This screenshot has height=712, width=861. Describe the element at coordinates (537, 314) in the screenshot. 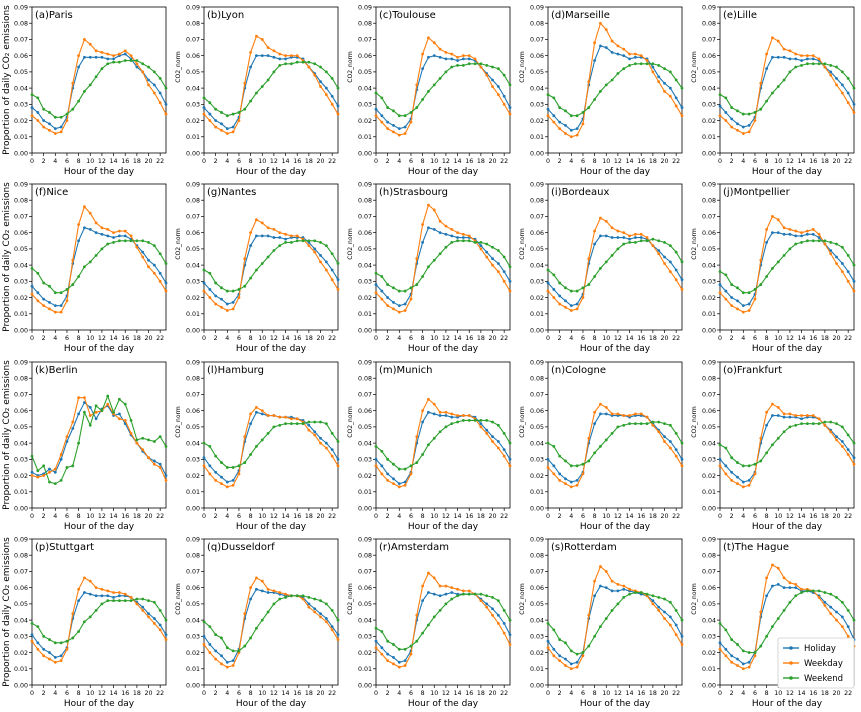

I see `y-tick-label: 0.01` at that location.